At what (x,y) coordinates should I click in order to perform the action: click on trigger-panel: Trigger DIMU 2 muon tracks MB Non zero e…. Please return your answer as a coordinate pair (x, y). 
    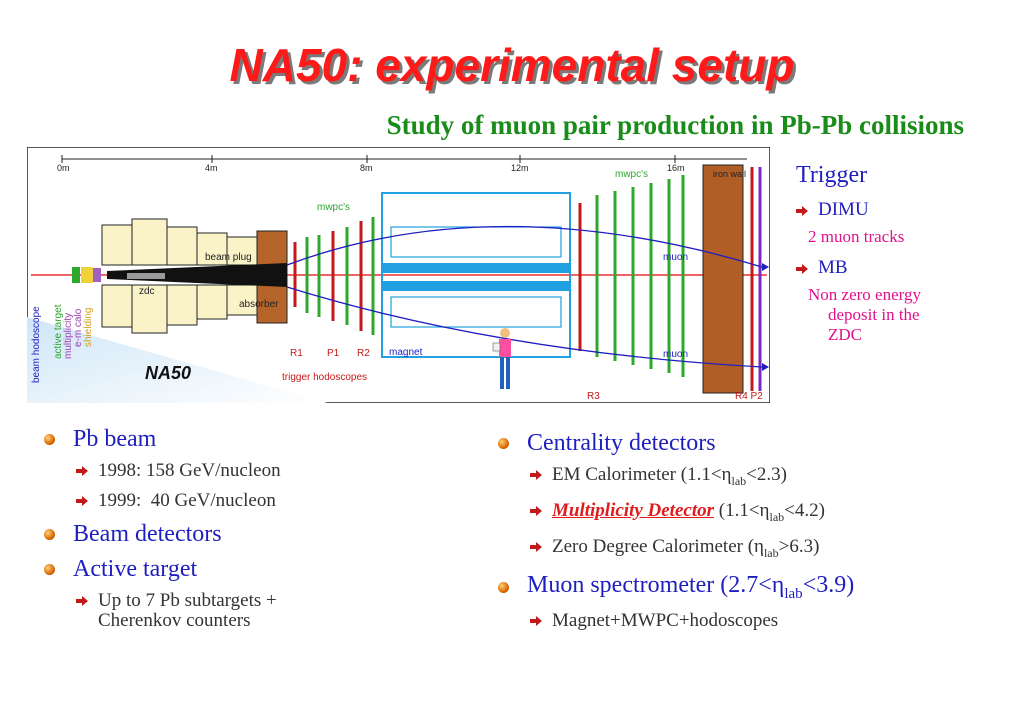
    Looking at the image, I should click on (907, 253).